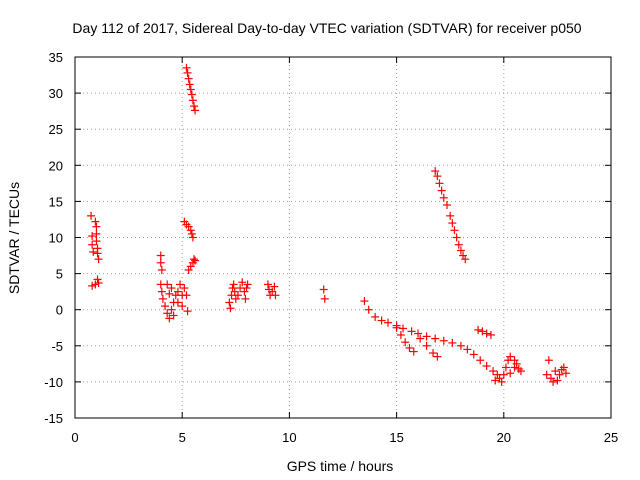  I want to click on x-tick-label: 5, so click(182, 437).